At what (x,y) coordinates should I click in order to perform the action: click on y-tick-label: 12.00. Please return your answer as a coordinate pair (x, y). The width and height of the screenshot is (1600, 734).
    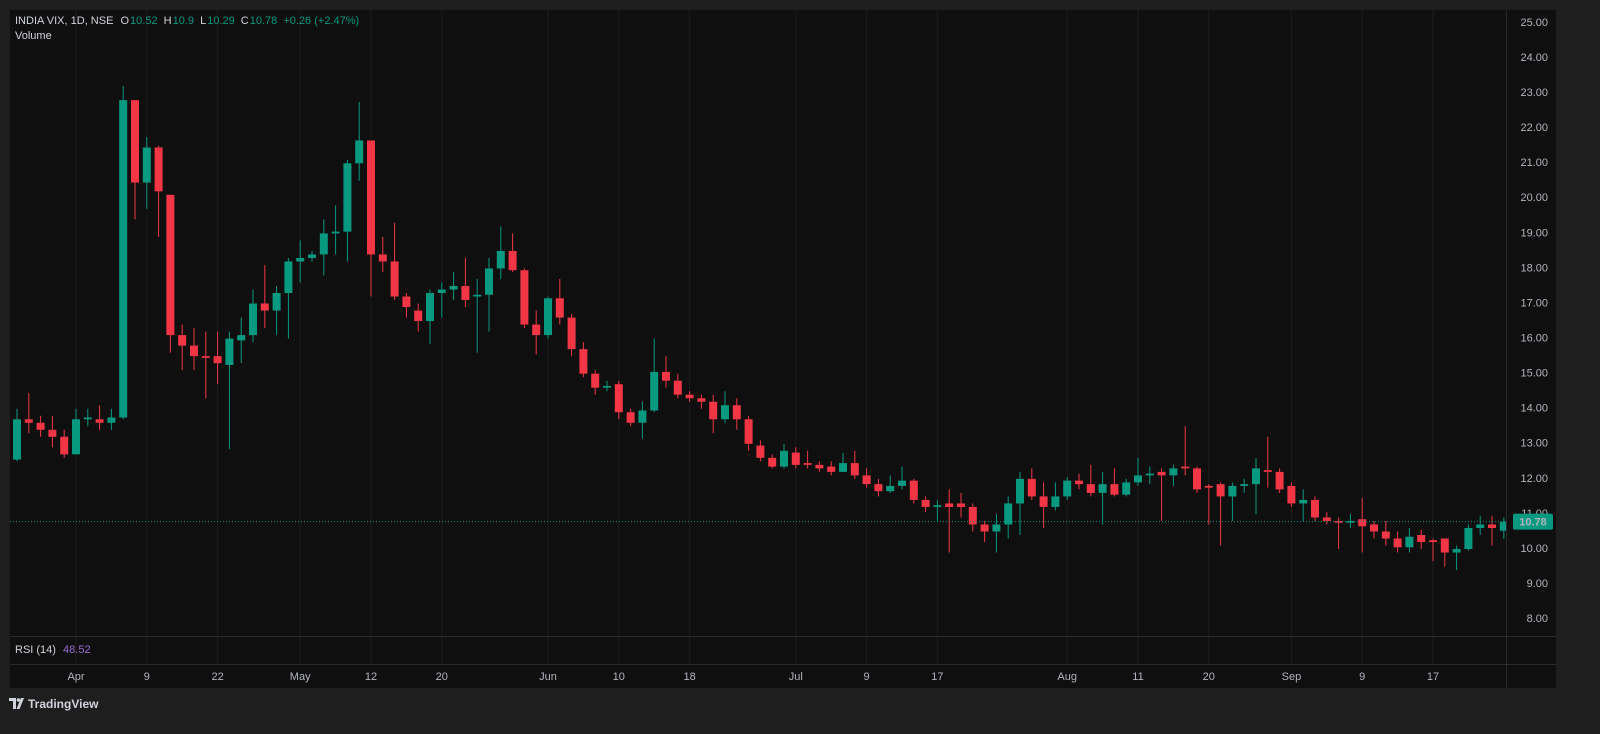
    Looking at the image, I should click on (1534, 479).